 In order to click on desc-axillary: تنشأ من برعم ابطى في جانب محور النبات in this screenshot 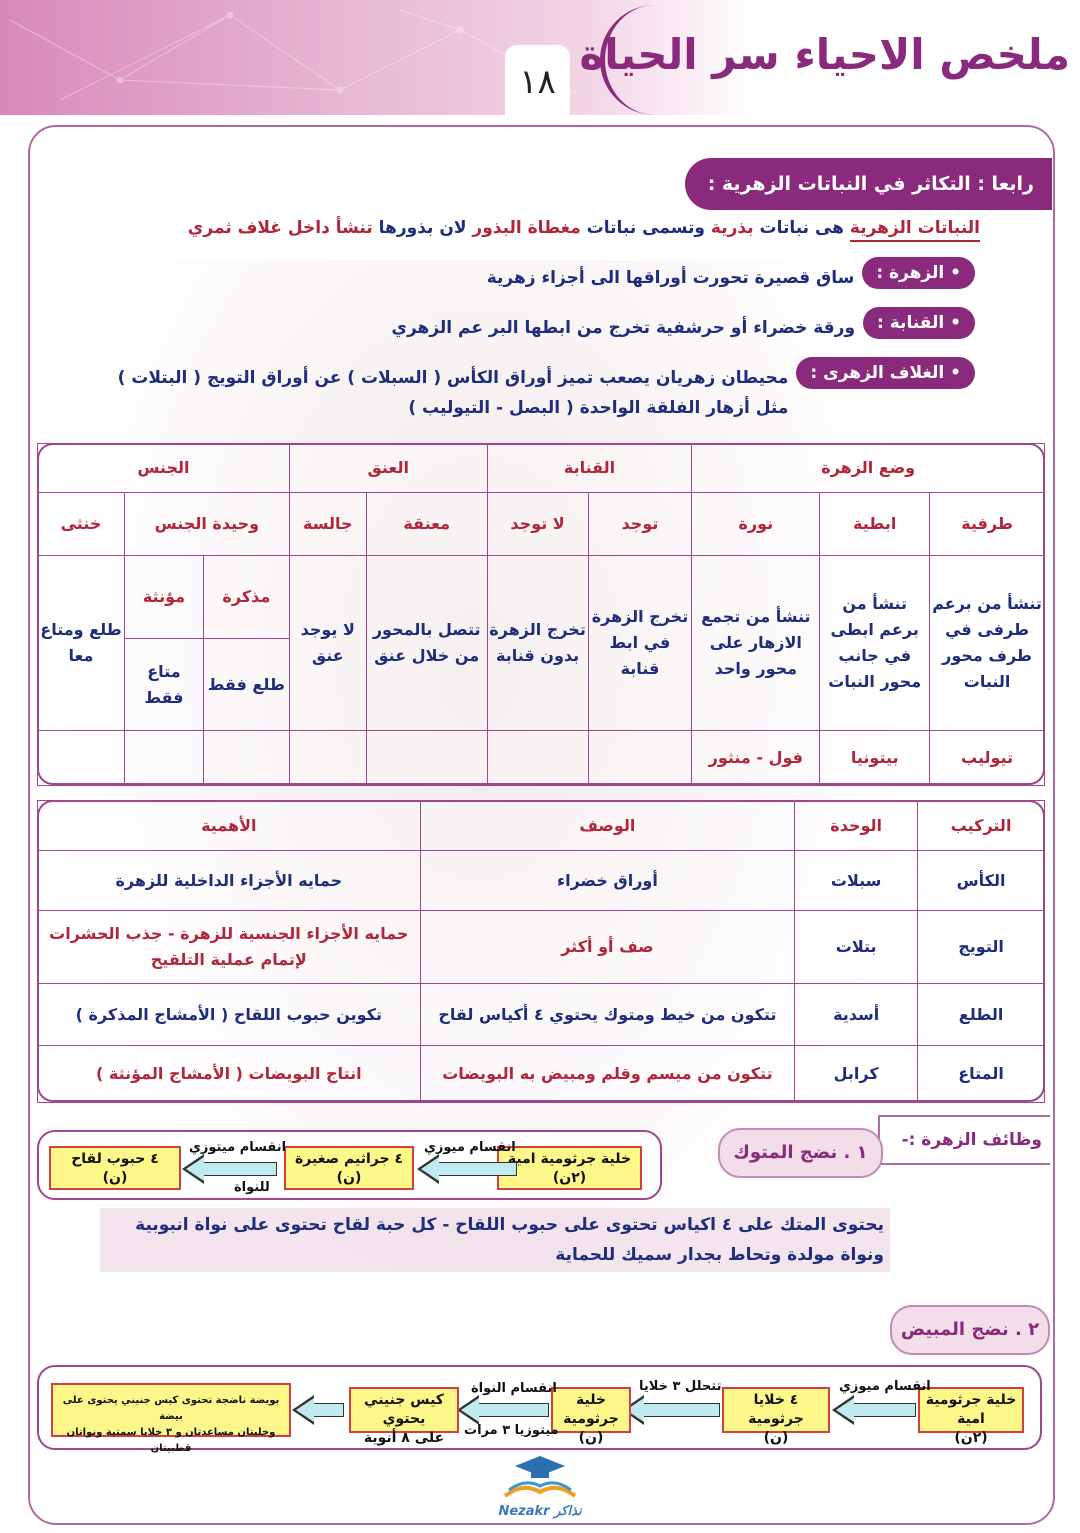, I will do `click(875, 643)`.